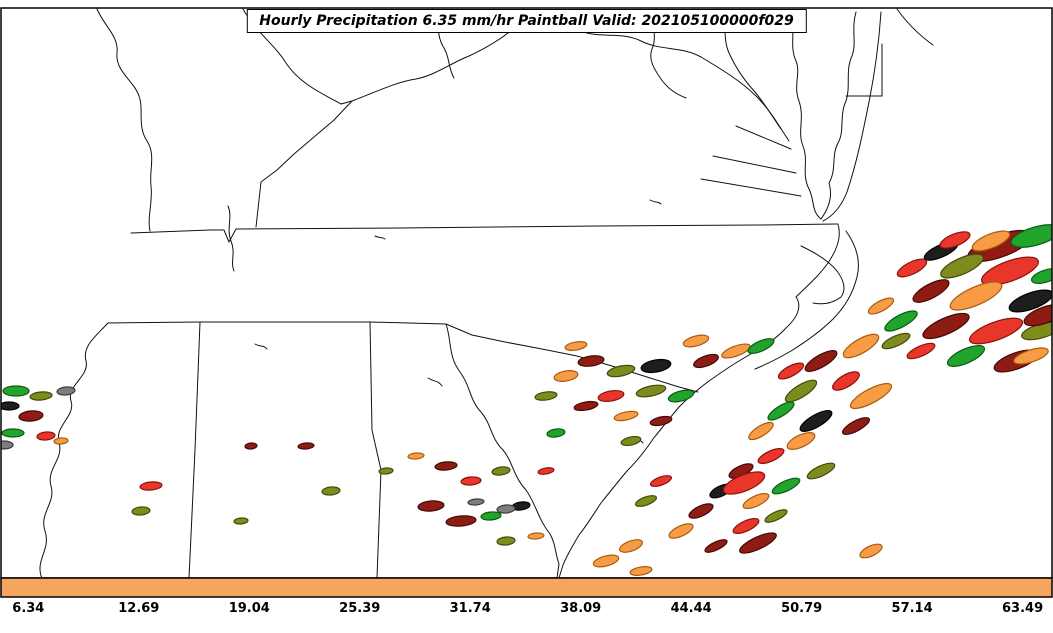  I want to click on colorbar-tick-label: 57.14, so click(912, 608).